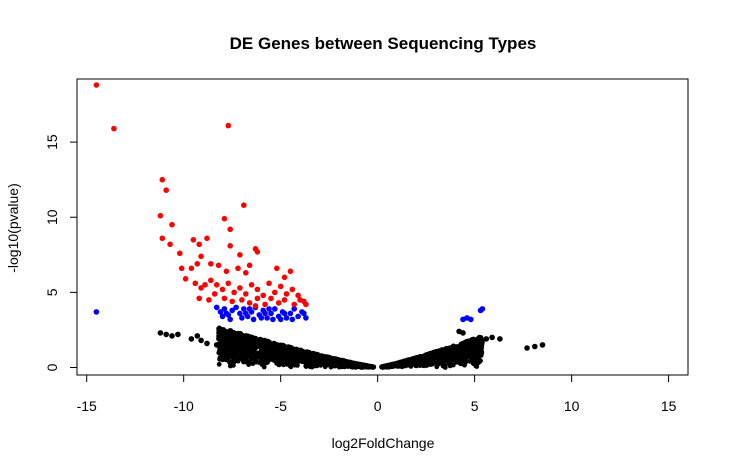 Image resolution: width=729 pixels, height=473 pixels. I want to click on chart-title: DE Genes between Sequencing Types, so click(383, 43).